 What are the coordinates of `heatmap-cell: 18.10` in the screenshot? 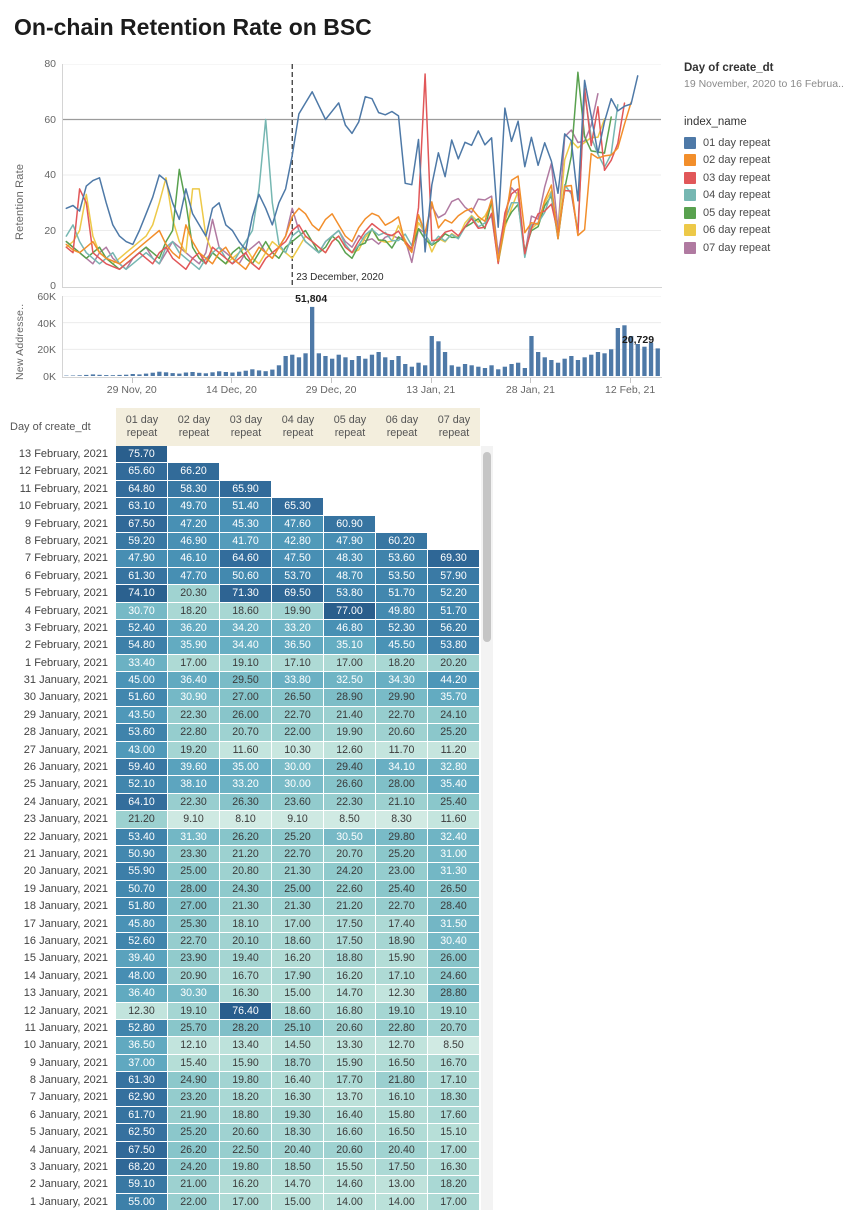 It's located at (246, 924).